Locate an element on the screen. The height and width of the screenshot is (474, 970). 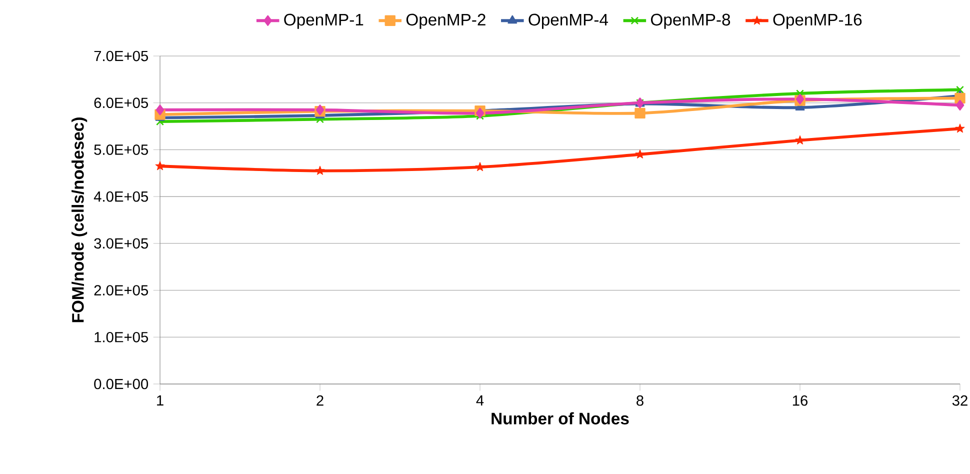
y-tick-label: 4.0E+05 is located at coordinates (121, 196).